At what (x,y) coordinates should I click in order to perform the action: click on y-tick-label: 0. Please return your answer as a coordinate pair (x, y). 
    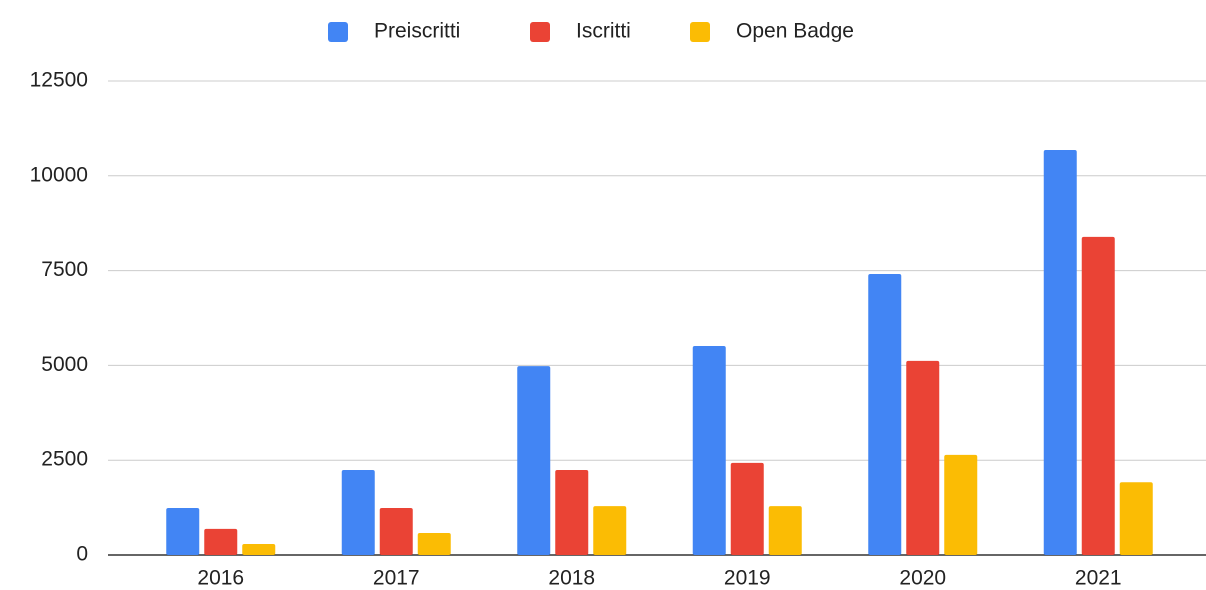
    Looking at the image, I should click on (82, 554).